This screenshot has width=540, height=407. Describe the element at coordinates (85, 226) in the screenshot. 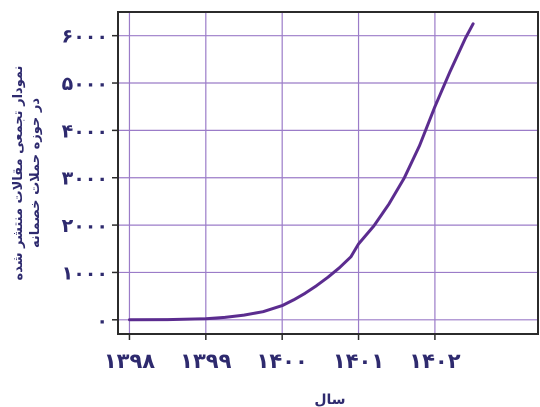

I see `y-tick-label: ۲۰۰۰` at that location.